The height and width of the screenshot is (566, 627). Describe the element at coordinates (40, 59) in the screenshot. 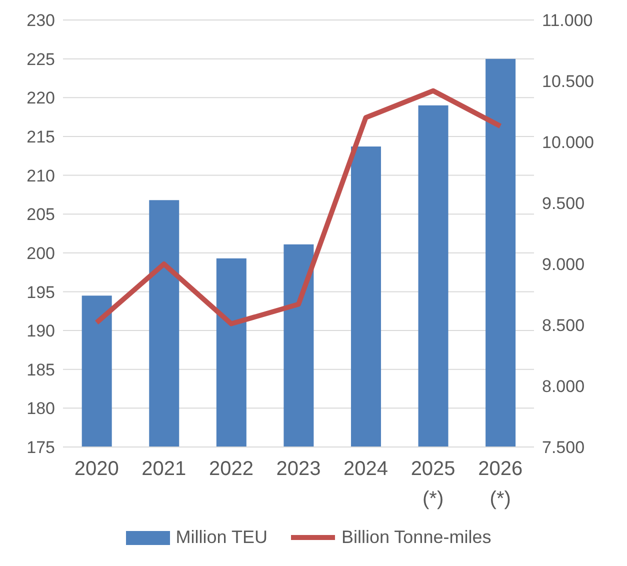

I see `y-tick-label: 225` at that location.